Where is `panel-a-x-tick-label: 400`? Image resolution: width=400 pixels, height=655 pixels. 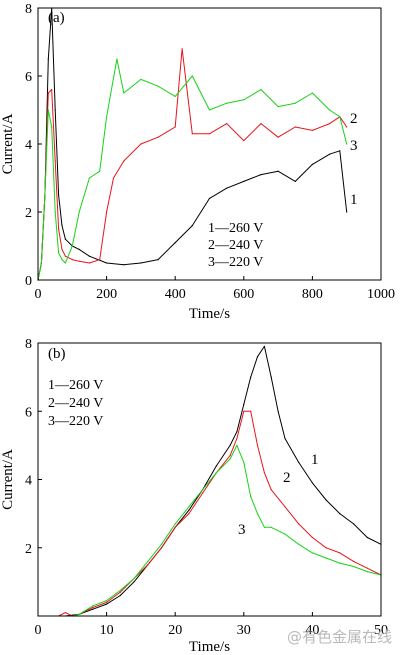 panel-a-x-tick-label: 400 is located at coordinates (175, 294).